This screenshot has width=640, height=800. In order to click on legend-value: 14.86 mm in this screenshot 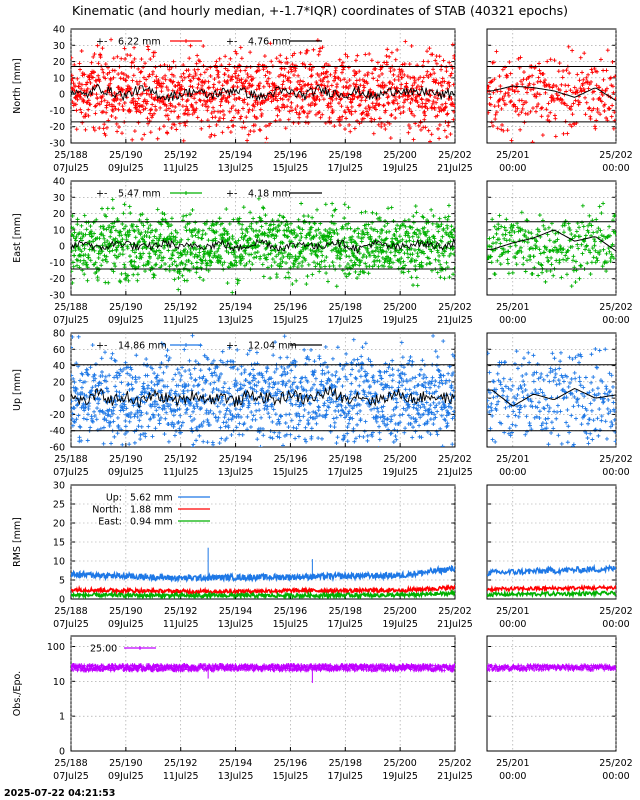, I will do `click(142, 346)`.